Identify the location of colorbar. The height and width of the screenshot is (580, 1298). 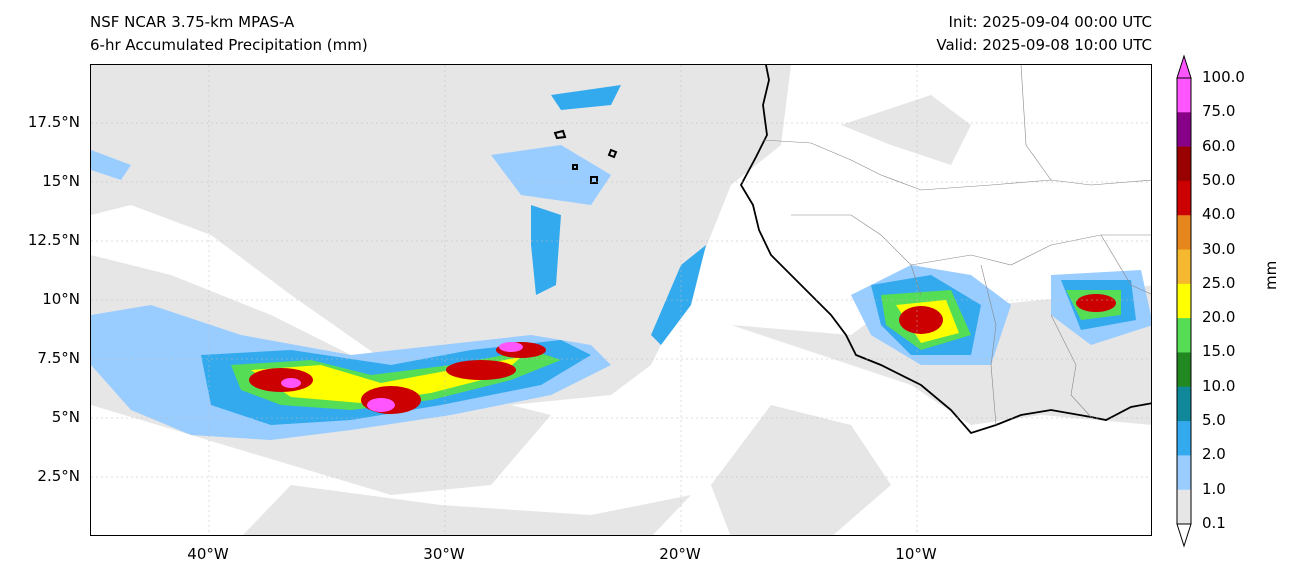
(1184, 301).